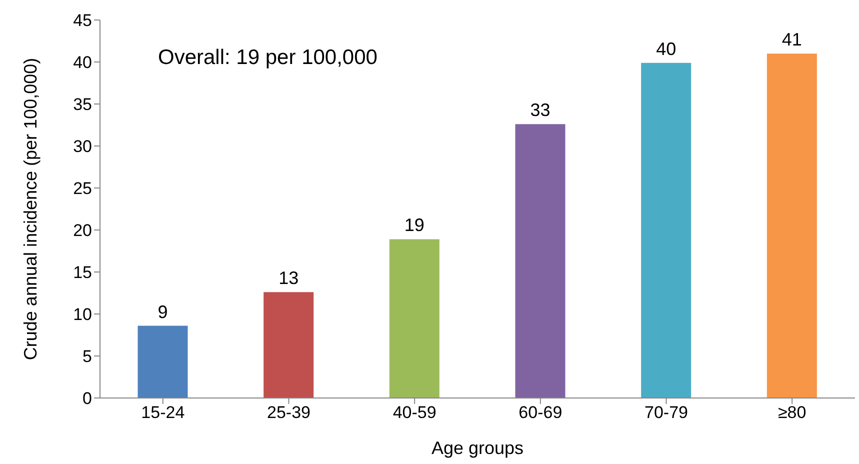 The width and height of the screenshot is (859, 464). I want to click on y-tick-label: 25, so click(82, 188).